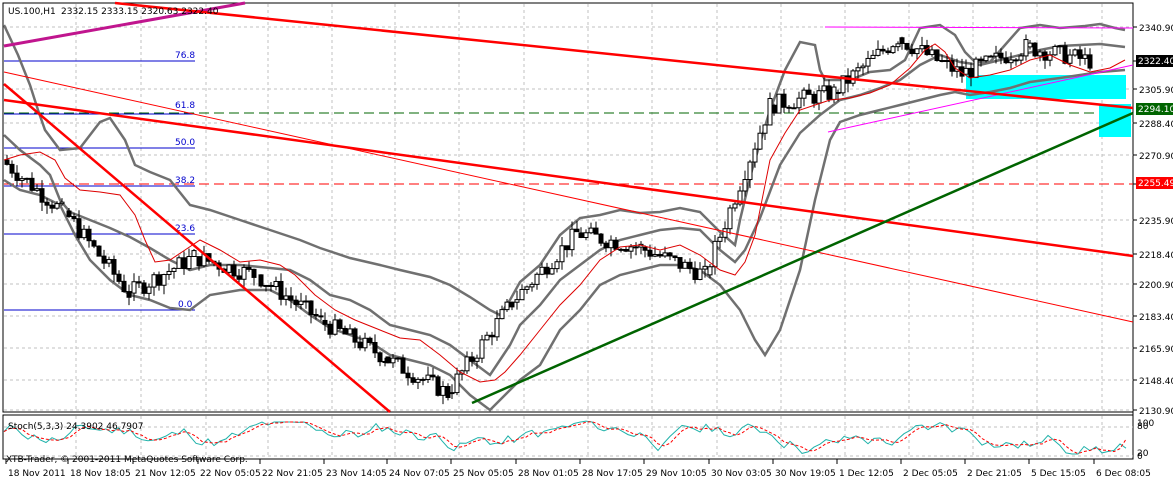  Describe the element at coordinates (1156, 256) in the screenshot. I see `price-tick-label: 2218.40` at that location.